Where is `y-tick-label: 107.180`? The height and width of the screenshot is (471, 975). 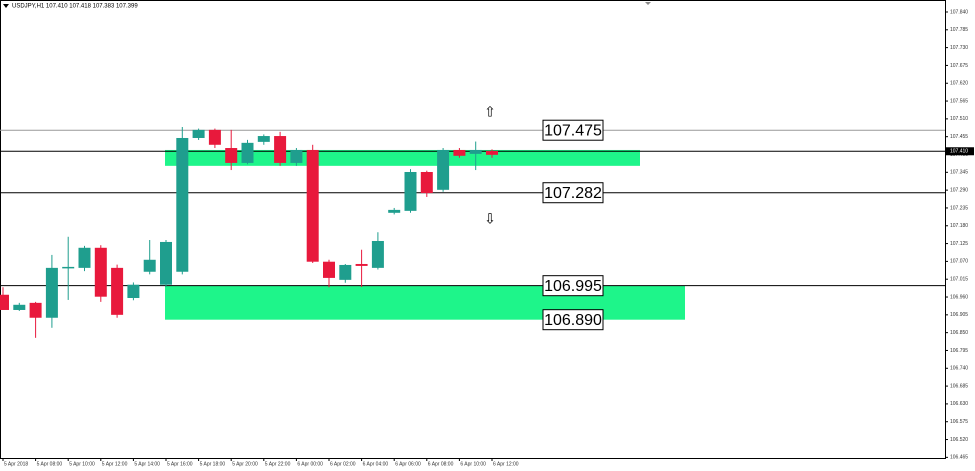
y-tick-label: 107.180 is located at coordinates (959, 226).